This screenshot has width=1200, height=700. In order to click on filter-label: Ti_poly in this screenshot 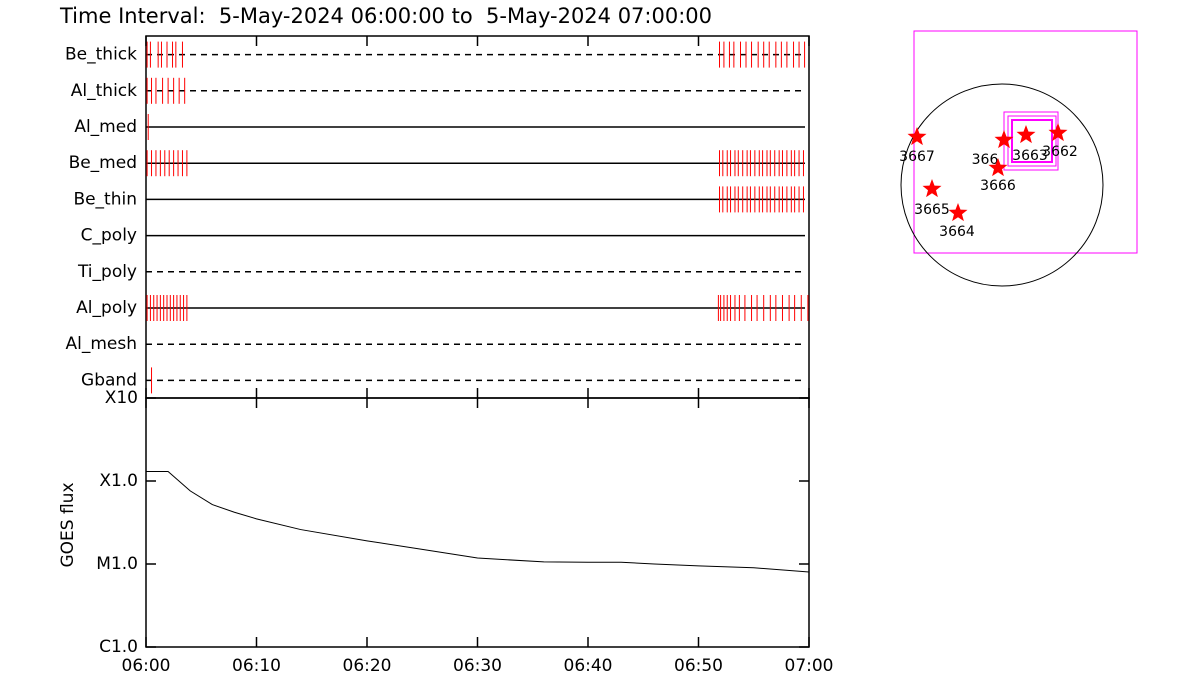, I will do `click(107, 272)`.